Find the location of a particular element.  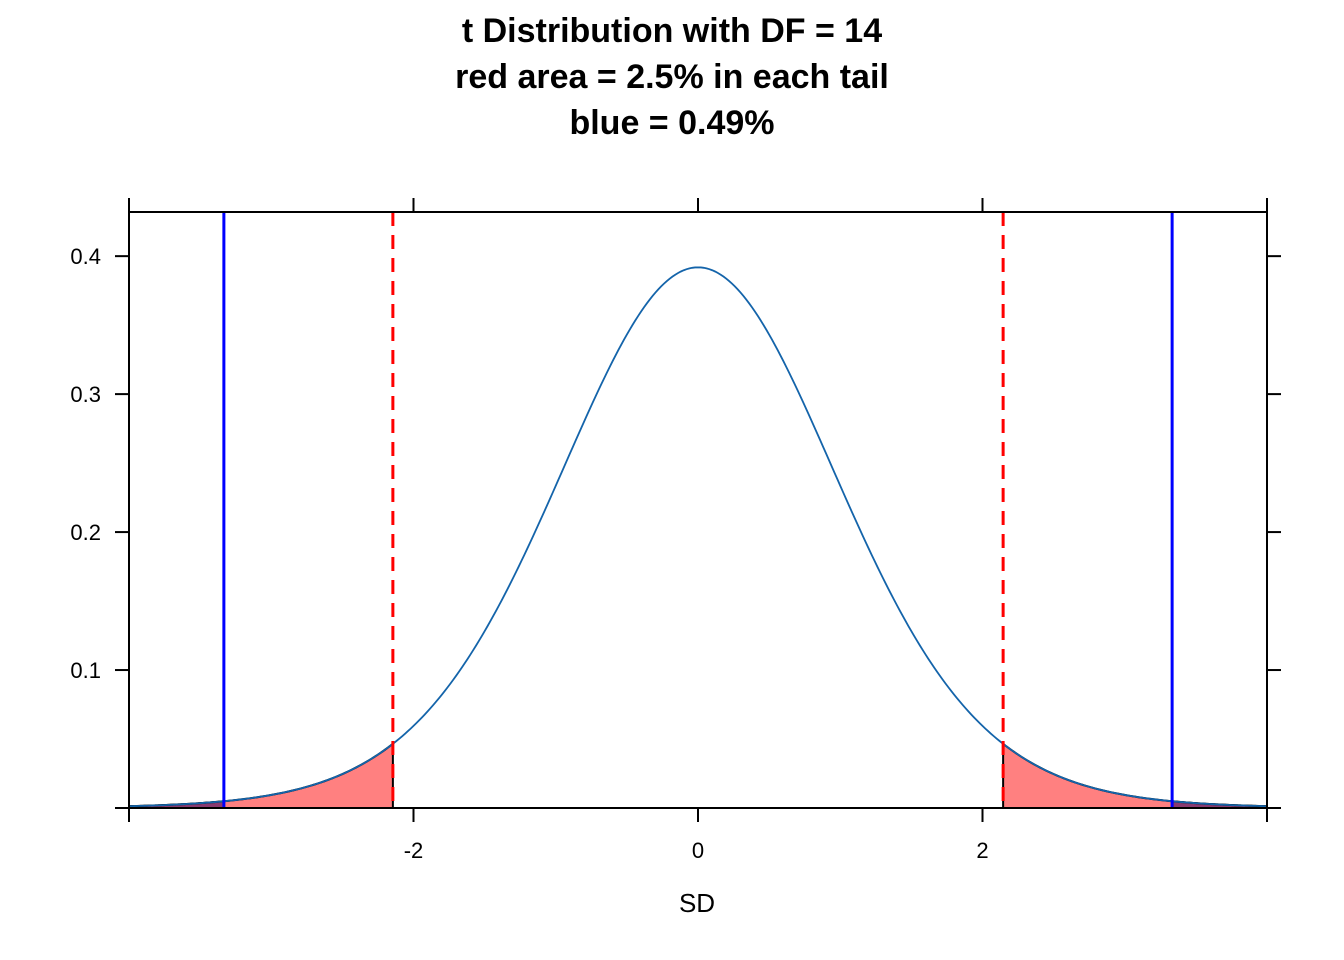

y-tick-label: 0.4 is located at coordinates (85, 256).